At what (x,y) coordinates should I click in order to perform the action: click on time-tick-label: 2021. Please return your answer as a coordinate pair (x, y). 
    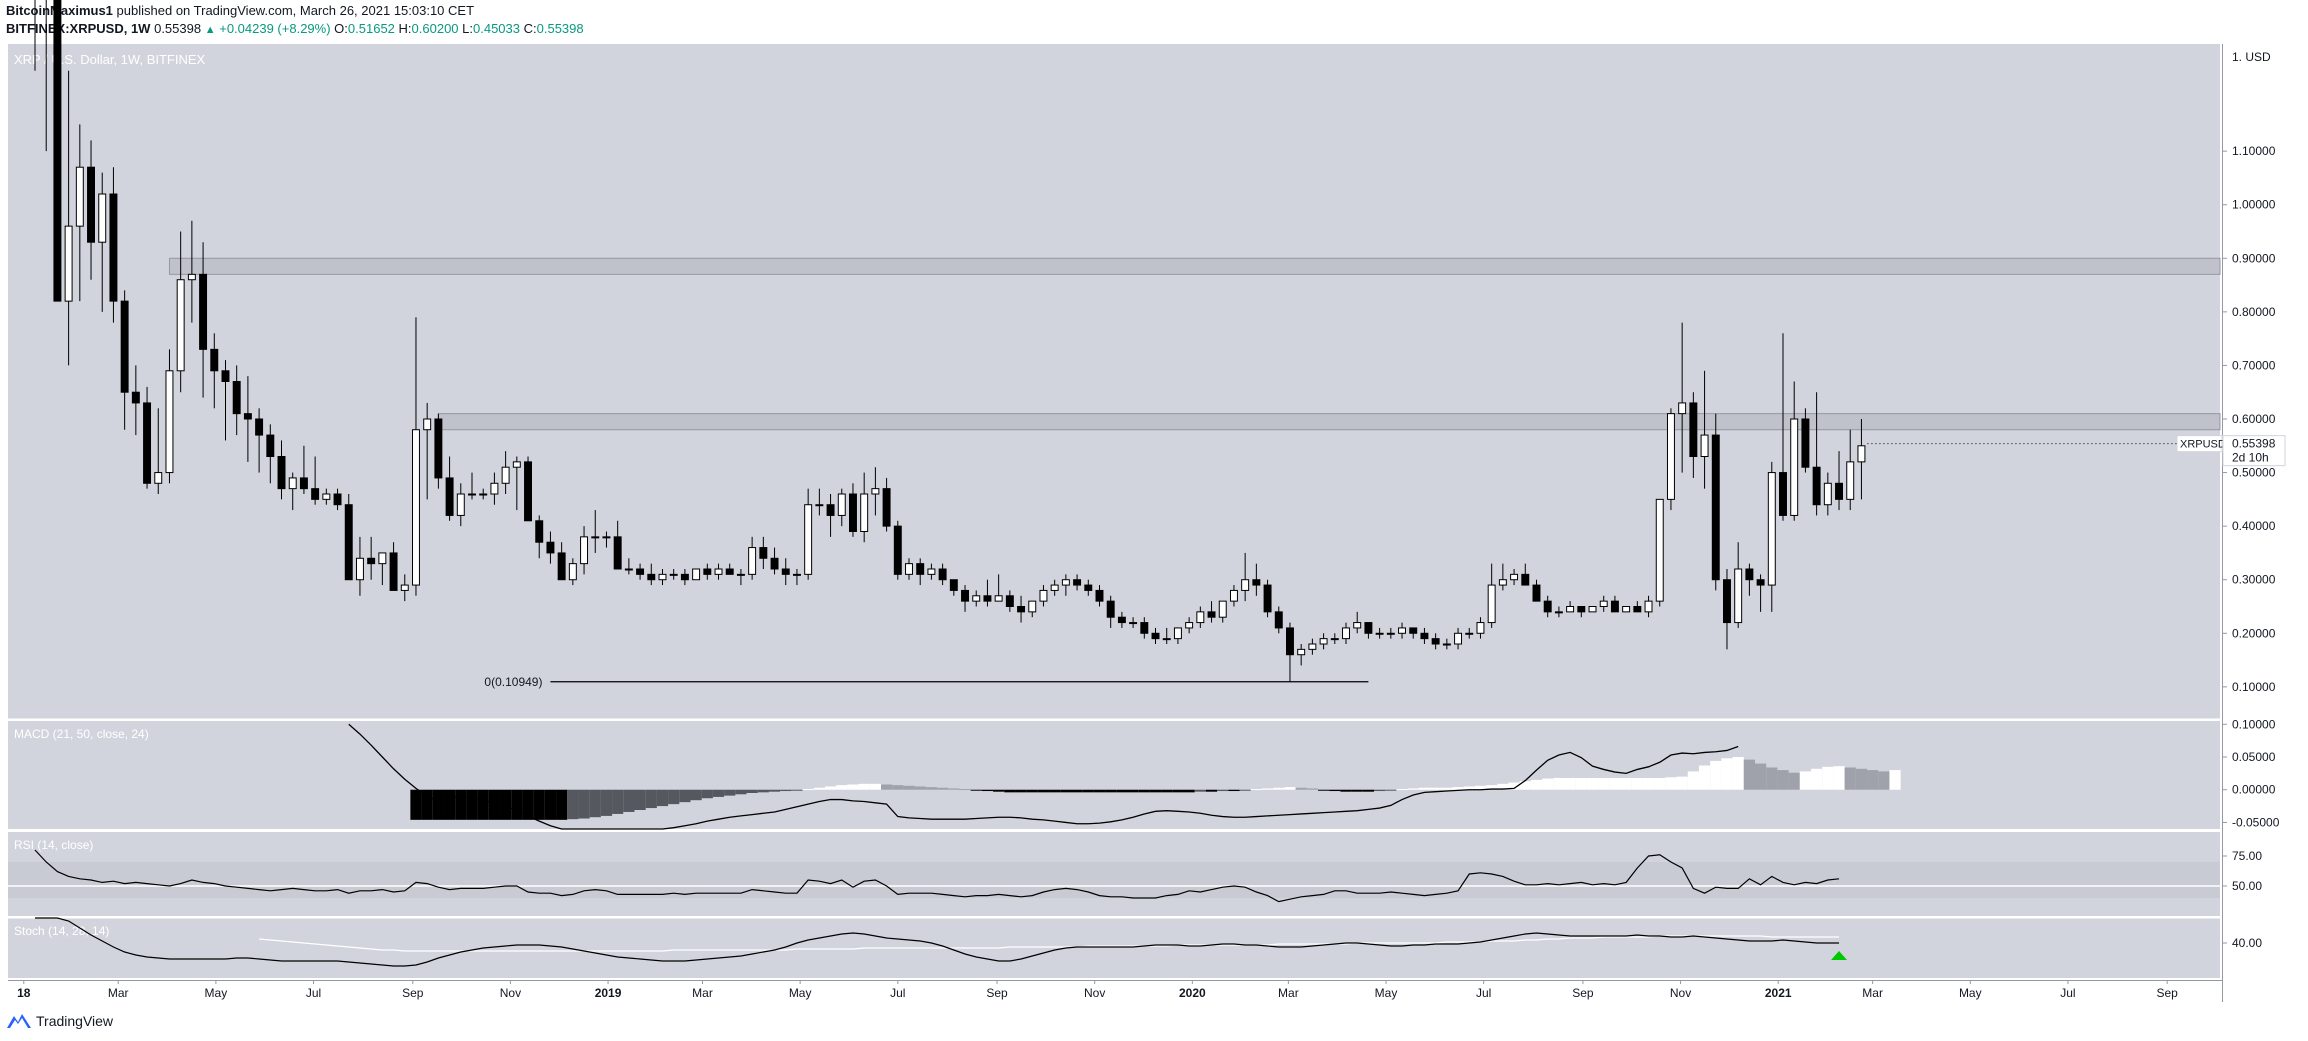
    Looking at the image, I should click on (1778, 993).